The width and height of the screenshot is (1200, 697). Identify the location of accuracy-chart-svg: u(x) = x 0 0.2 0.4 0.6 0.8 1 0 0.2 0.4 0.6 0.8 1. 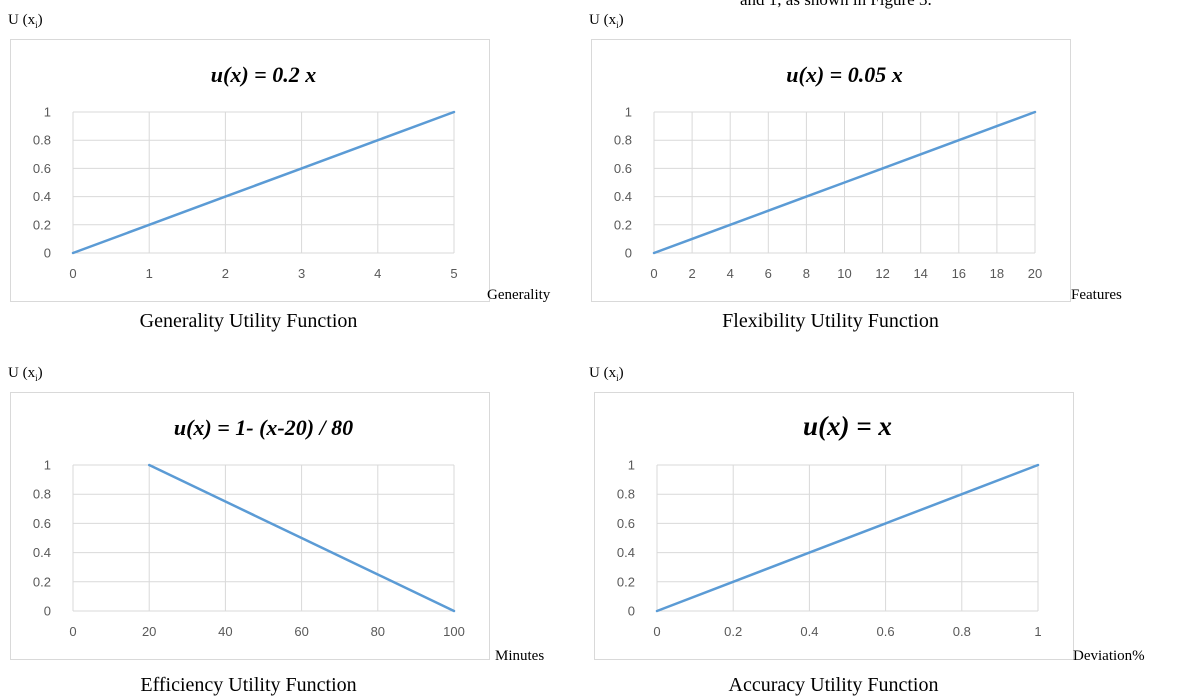
(829, 525).